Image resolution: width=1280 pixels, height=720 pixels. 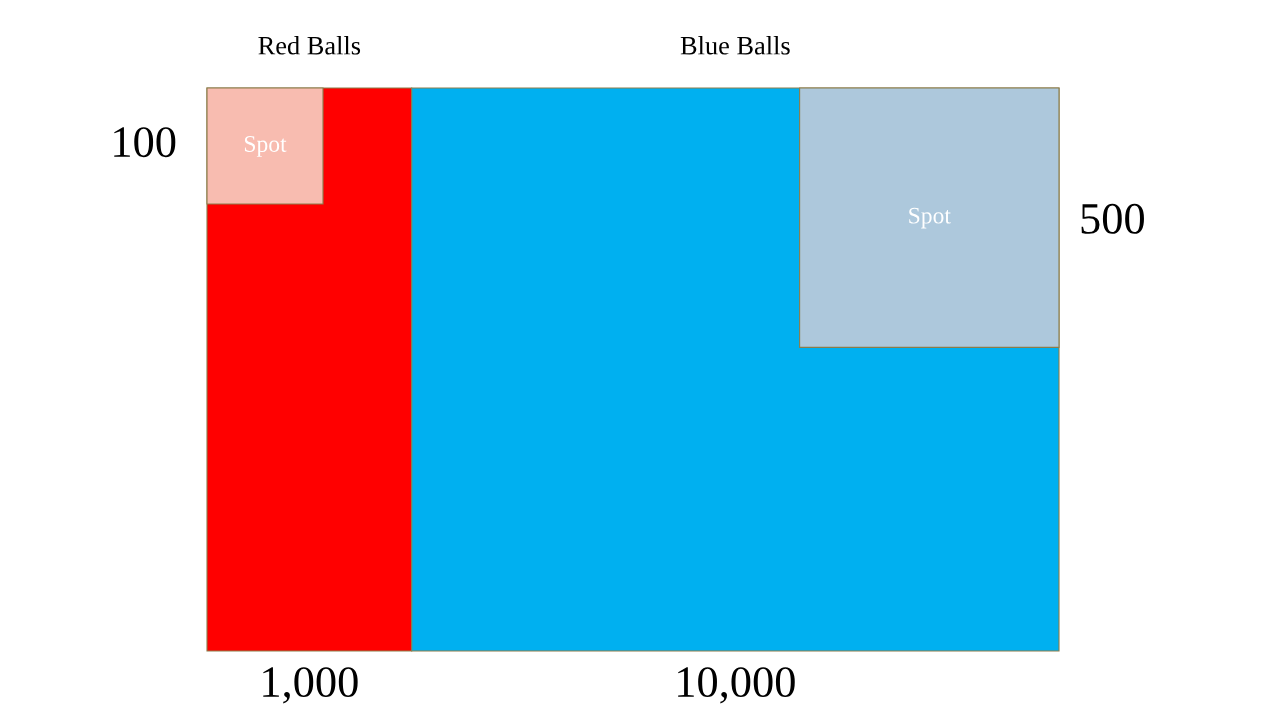 I want to click on data-label: 10,000, so click(x=736, y=685).